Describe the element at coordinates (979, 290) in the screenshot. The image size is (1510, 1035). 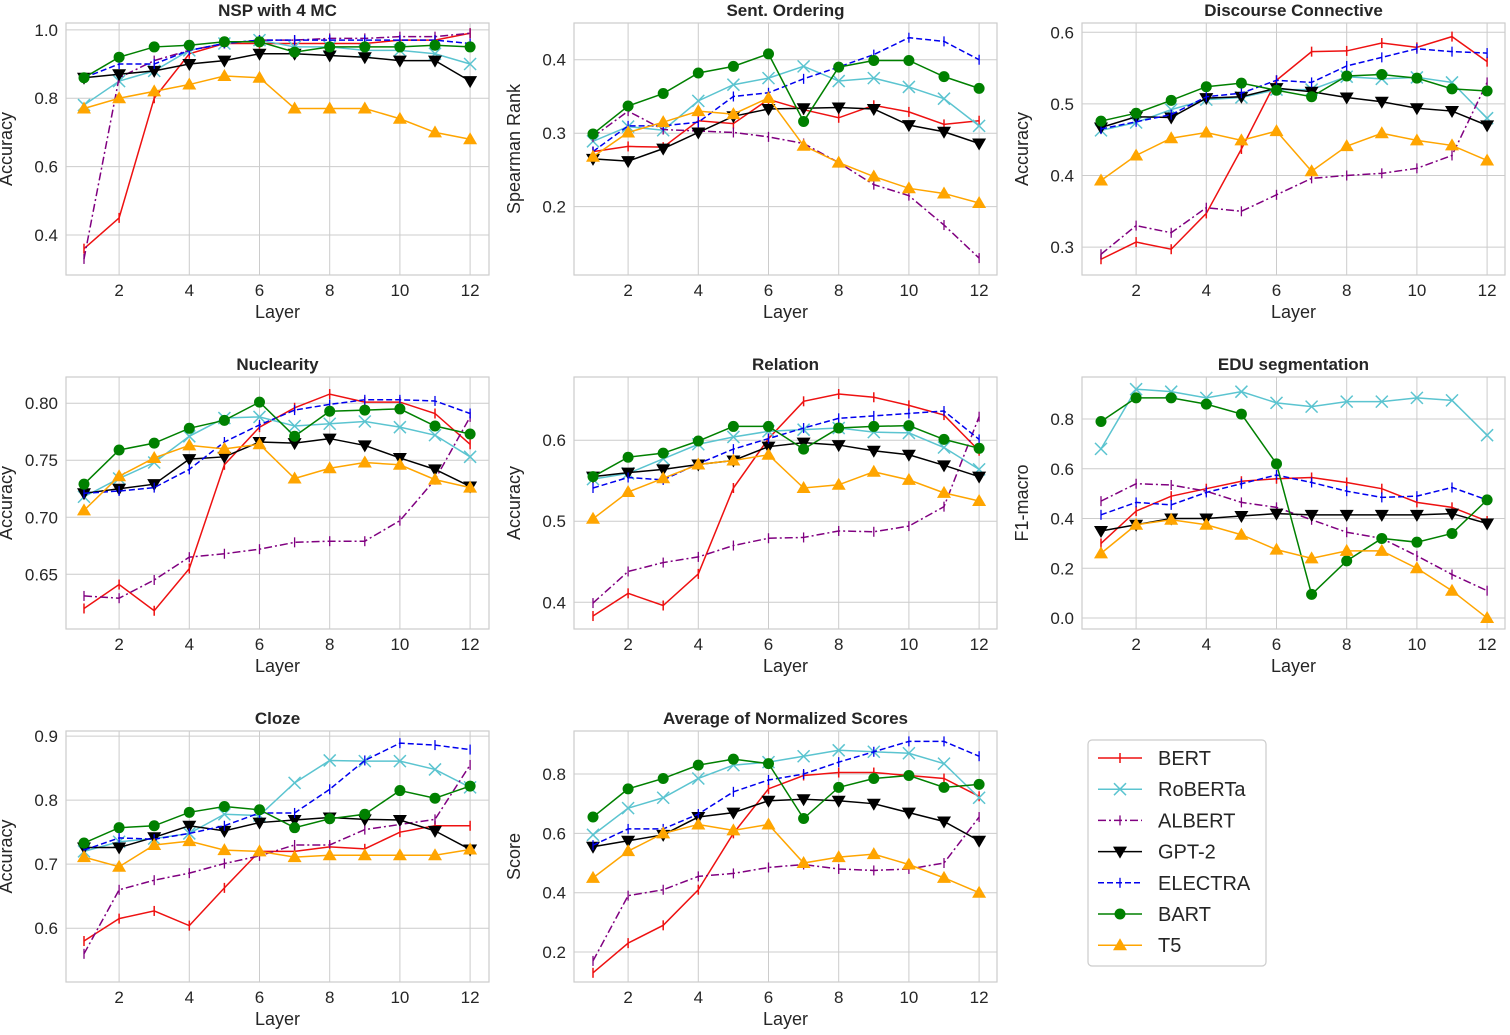
I see `x-tick-label: 12` at that location.